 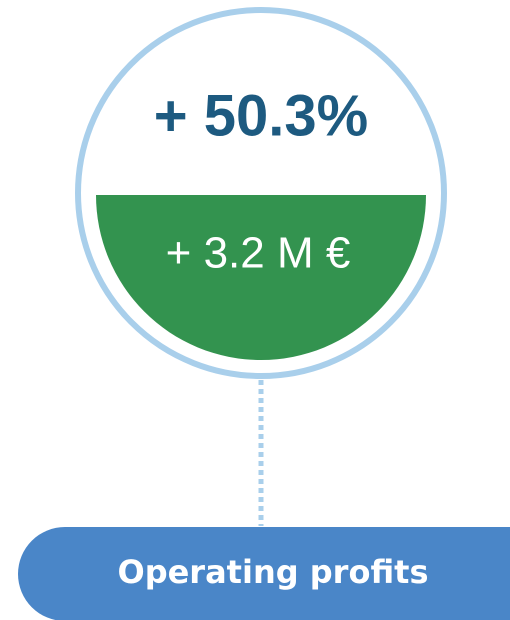 What do you see at coordinates (261, 115) in the screenshot?
I see `percent-text: + 50.3%` at bounding box center [261, 115].